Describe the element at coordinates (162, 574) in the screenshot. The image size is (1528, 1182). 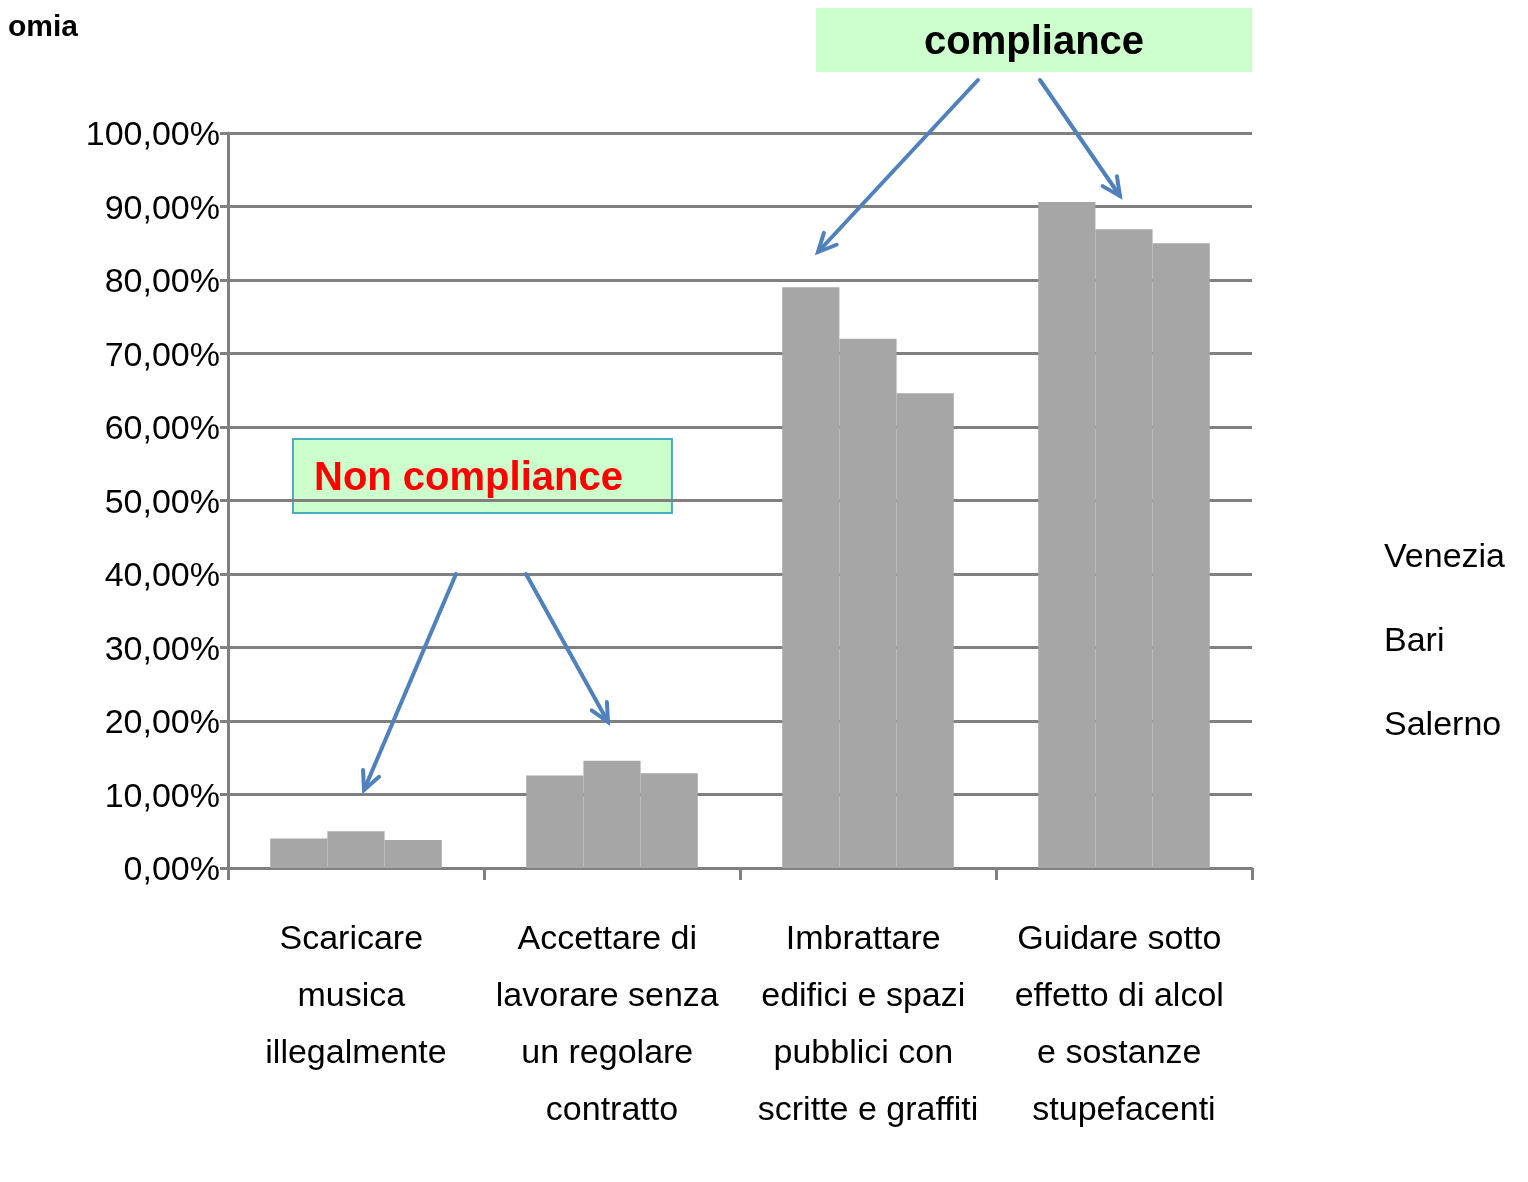
I see `y-tick-label: 40,00%` at that location.